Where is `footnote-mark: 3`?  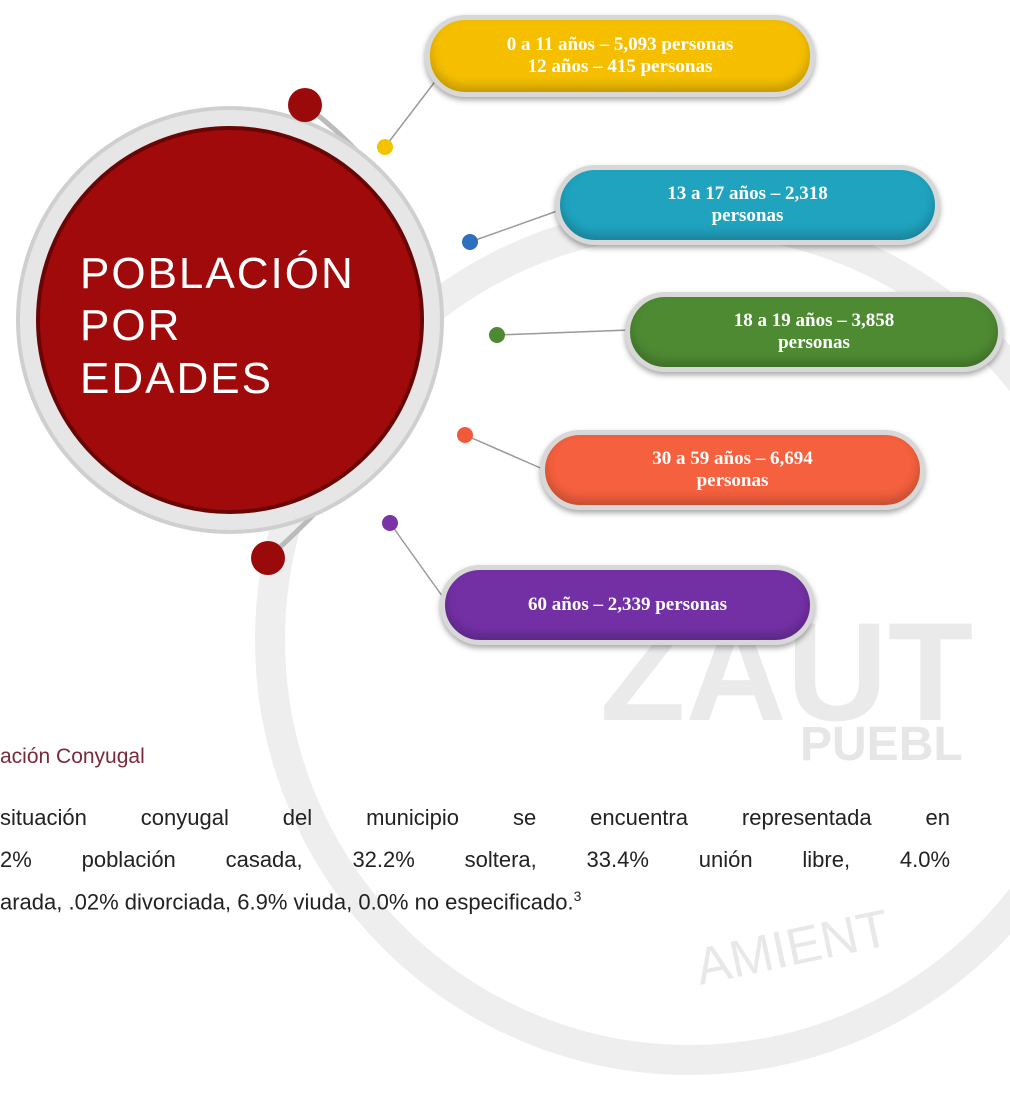 footnote-mark: 3 is located at coordinates (577, 896).